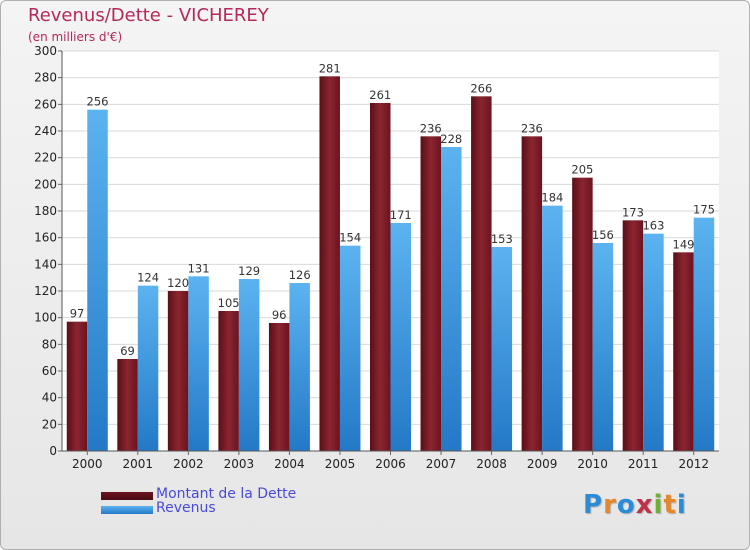  What do you see at coordinates (239, 464) in the screenshot?
I see `x-tick-label: 2003` at bounding box center [239, 464].